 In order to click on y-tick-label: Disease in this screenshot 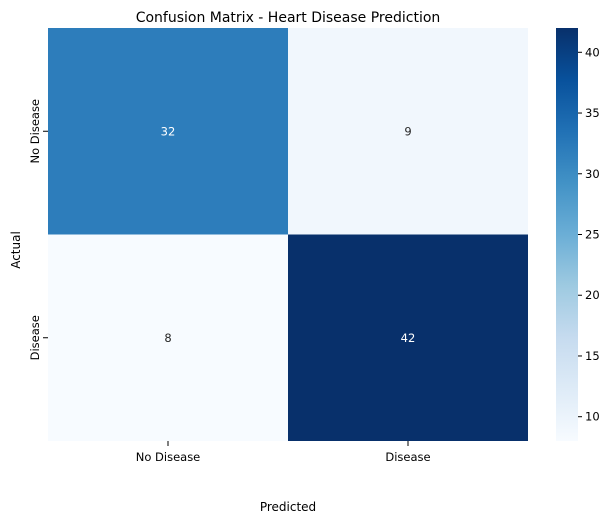, I will do `click(35, 337)`.